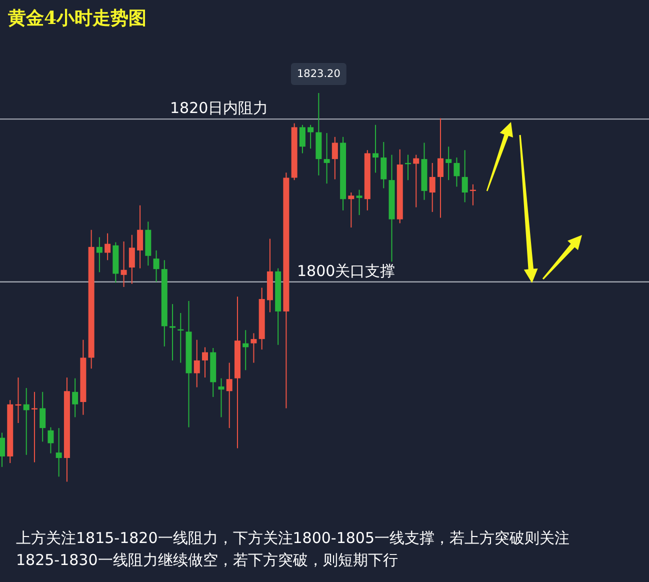 Image resolution: width=649 pixels, height=582 pixels. Describe the element at coordinates (293, 549) in the screenshot. I see `text: 上方关注1815-1820一线阻力，下方关注1800-1805一线支撑，若上方突破则关注1825-1830一线阻力继续做空，若下方突破，则短期下行` at that location.